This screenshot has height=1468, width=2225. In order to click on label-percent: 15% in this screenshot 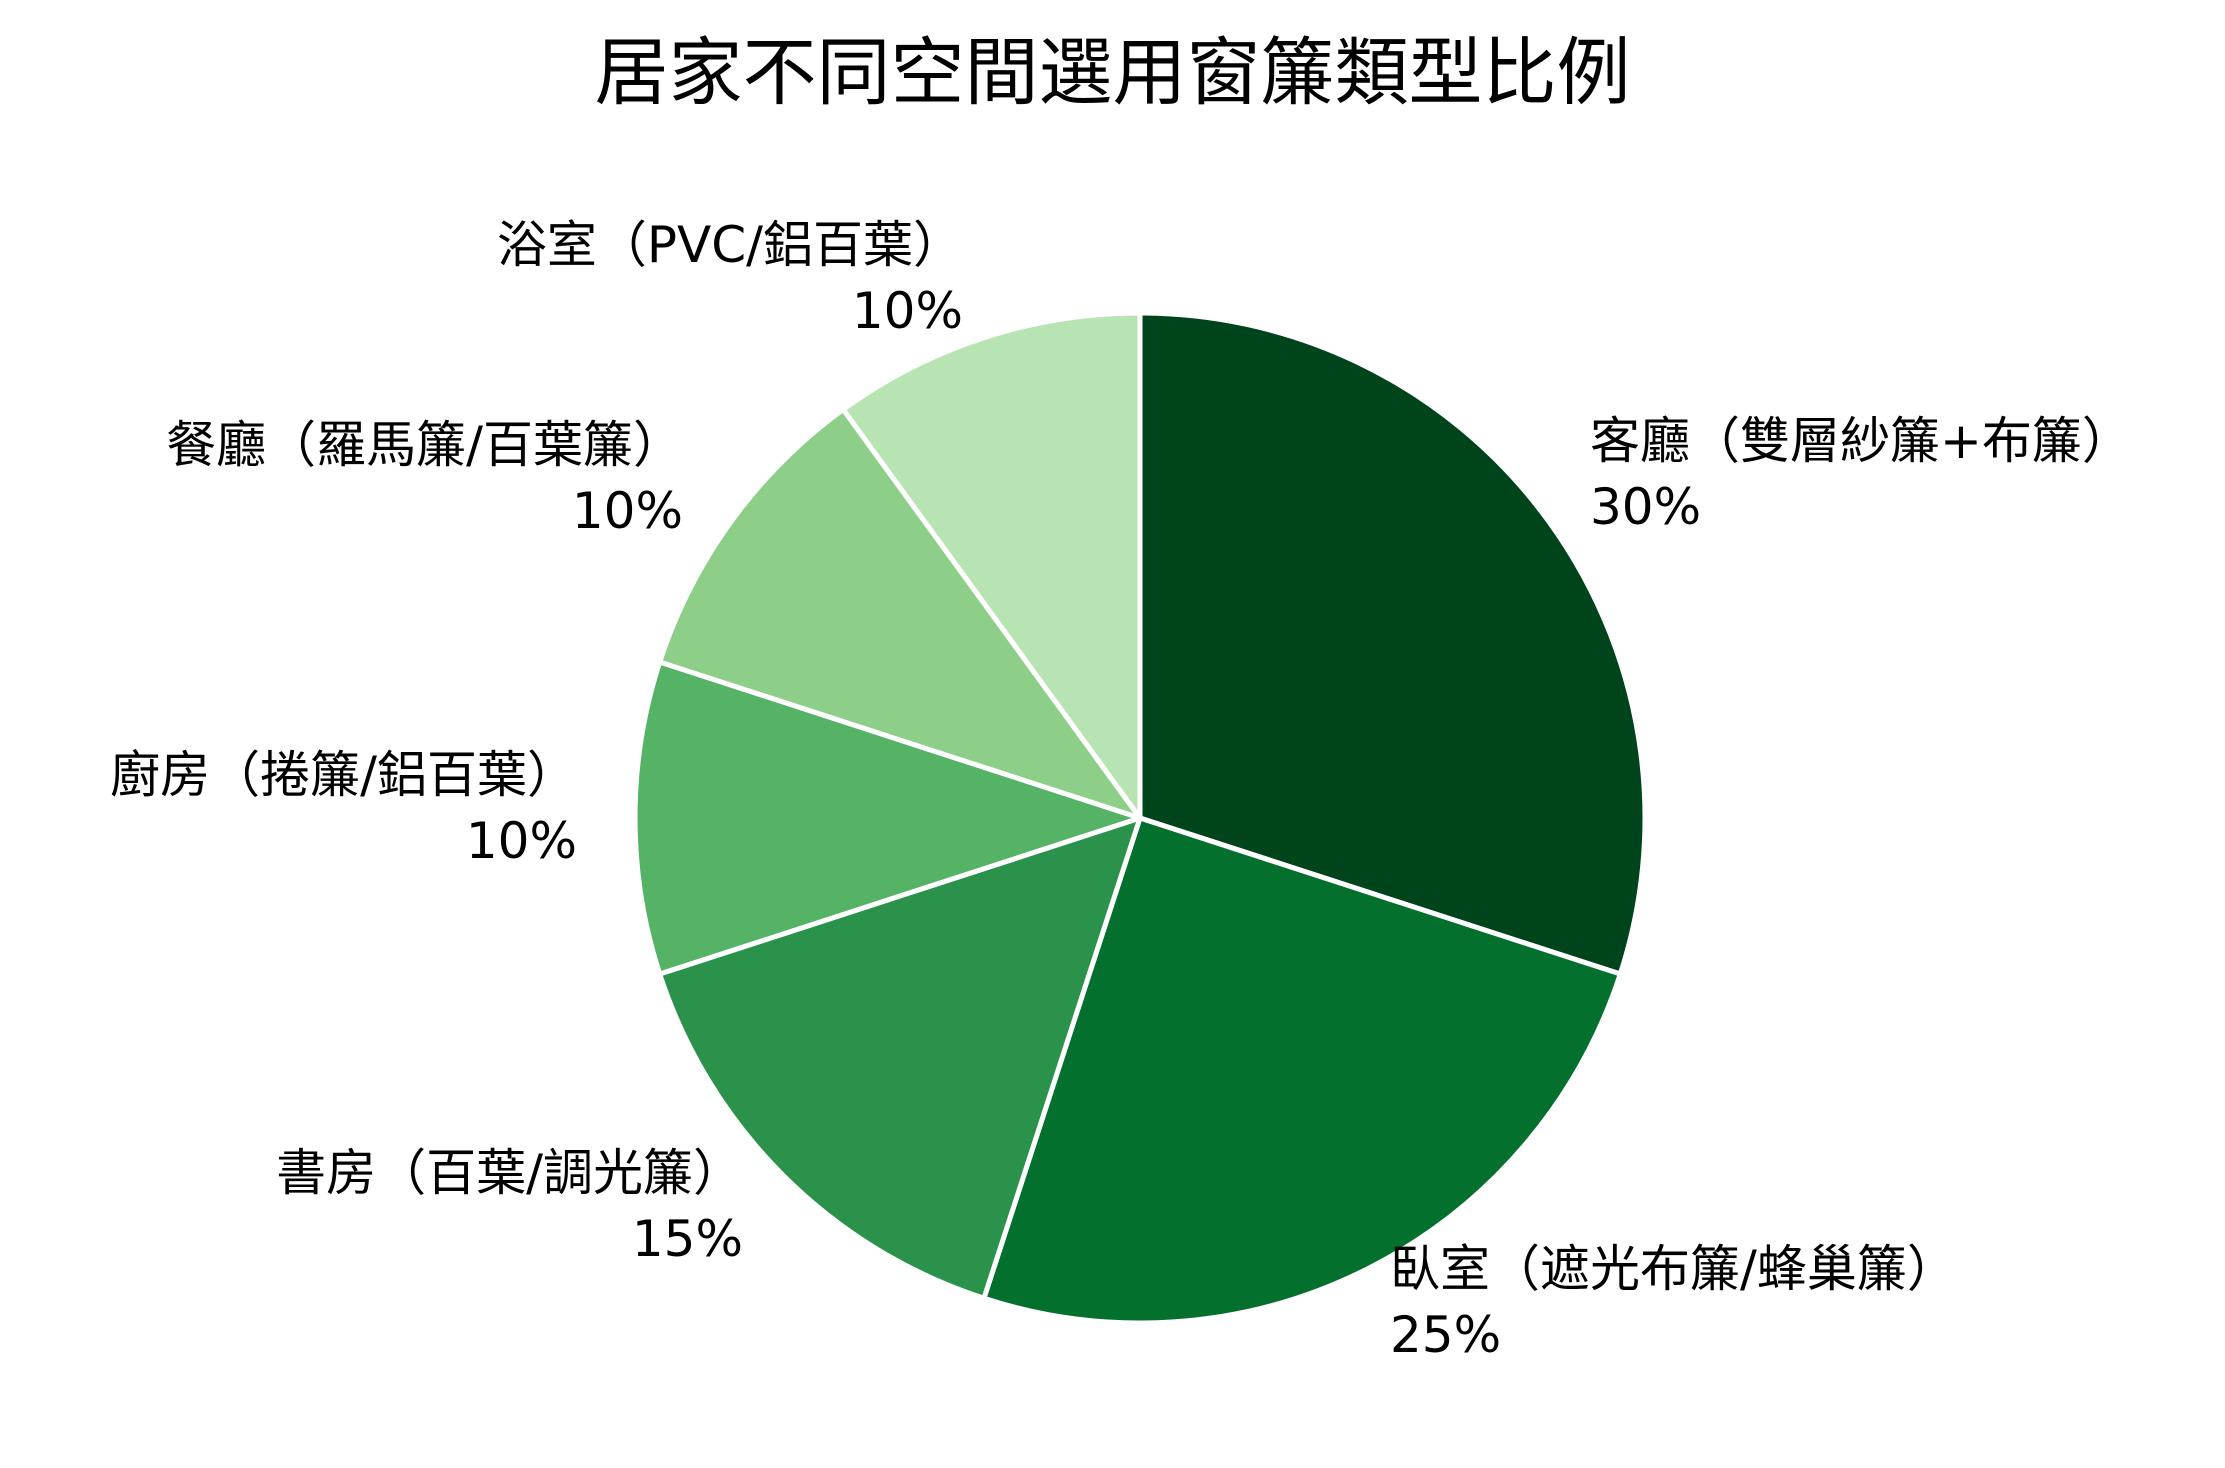, I will do `click(687, 1239)`.